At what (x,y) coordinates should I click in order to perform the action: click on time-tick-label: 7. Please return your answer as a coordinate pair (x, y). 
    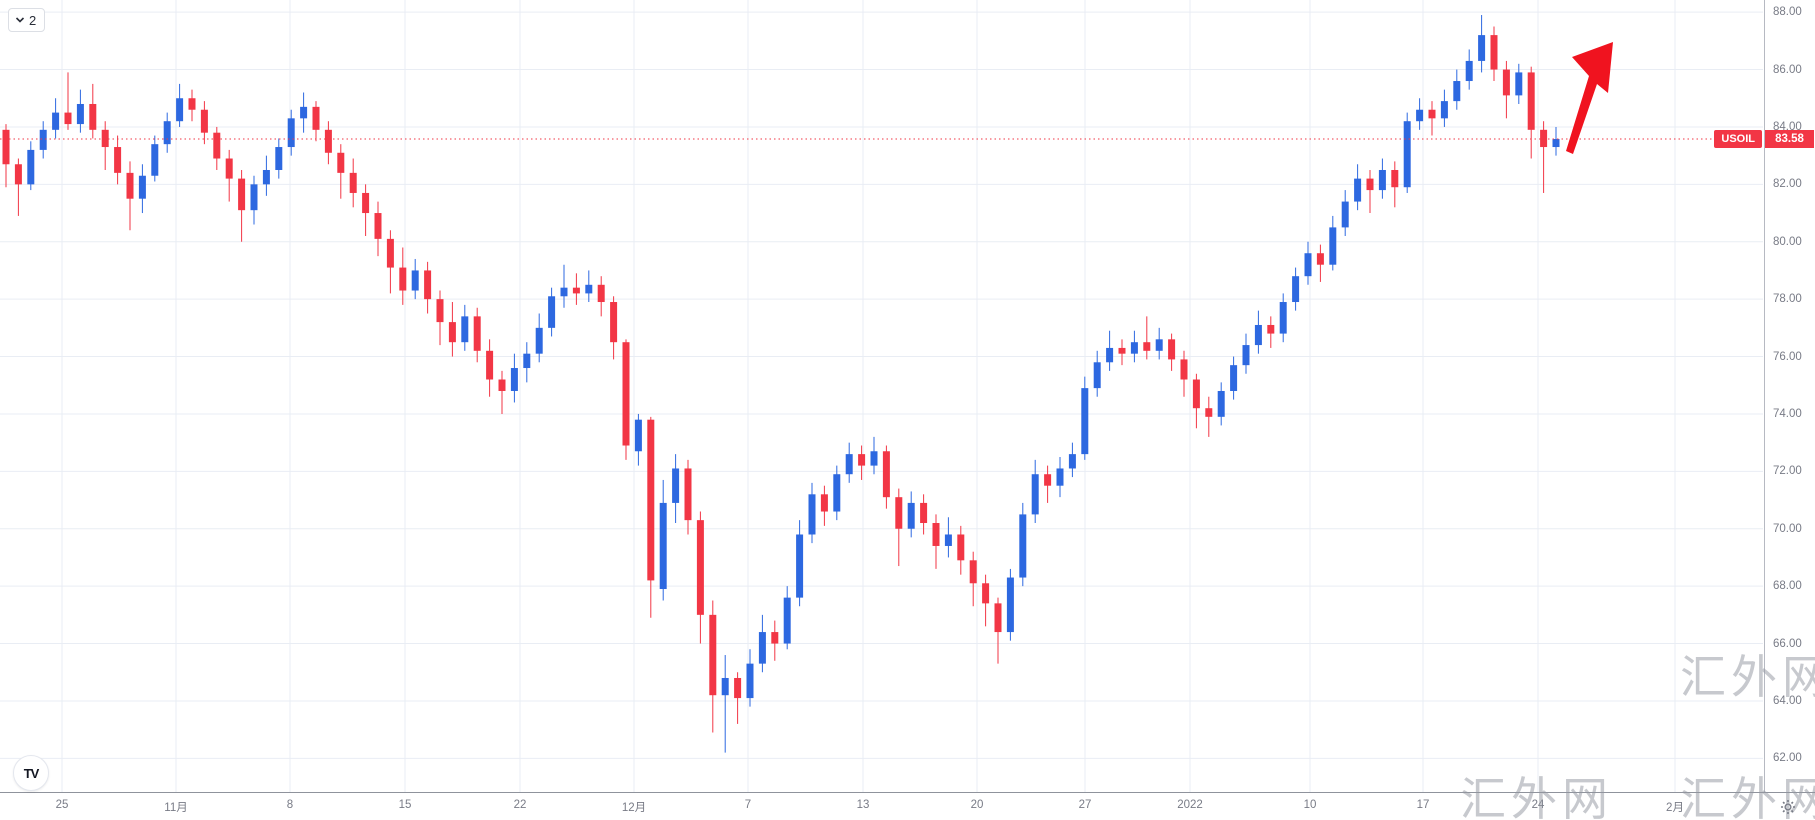
    Looking at the image, I should click on (748, 805).